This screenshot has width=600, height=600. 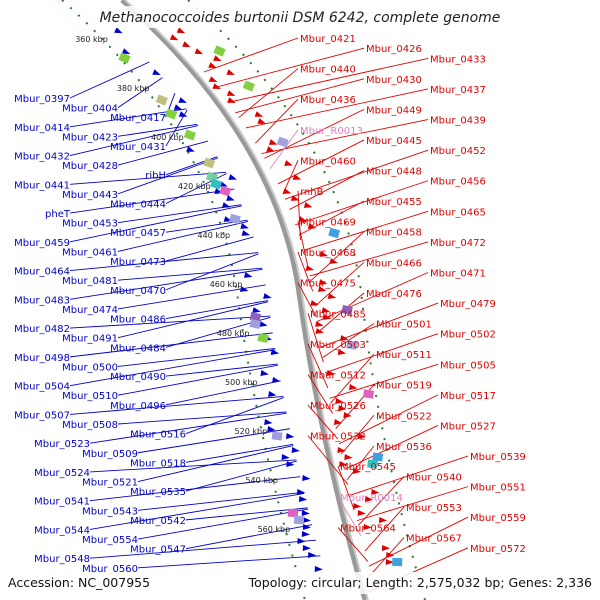 What do you see at coordinates (138, 147) in the screenshot?
I see `gene-label: Mbur_0431` at bounding box center [138, 147].